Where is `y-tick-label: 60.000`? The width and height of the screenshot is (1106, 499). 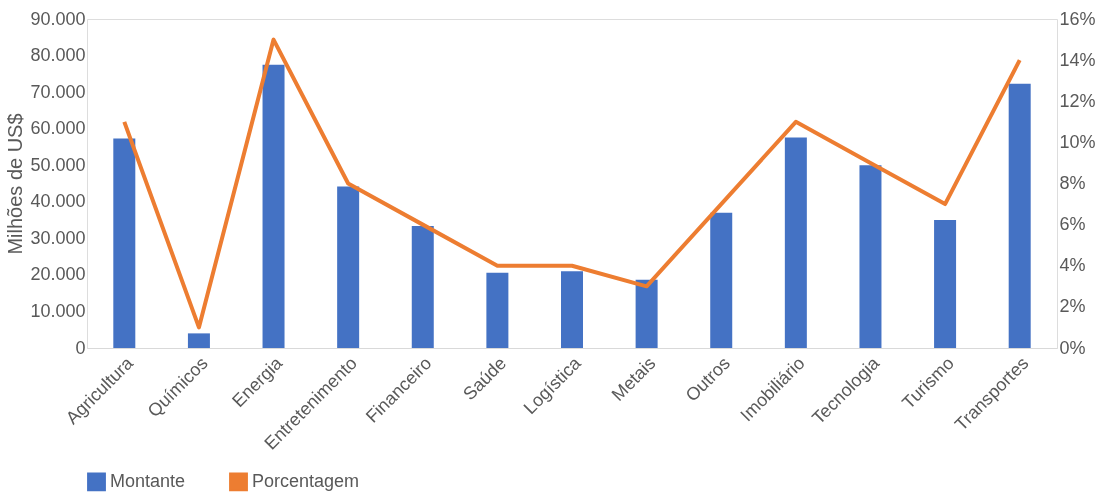
y-tick-label: 60.000 is located at coordinates (58, 128).